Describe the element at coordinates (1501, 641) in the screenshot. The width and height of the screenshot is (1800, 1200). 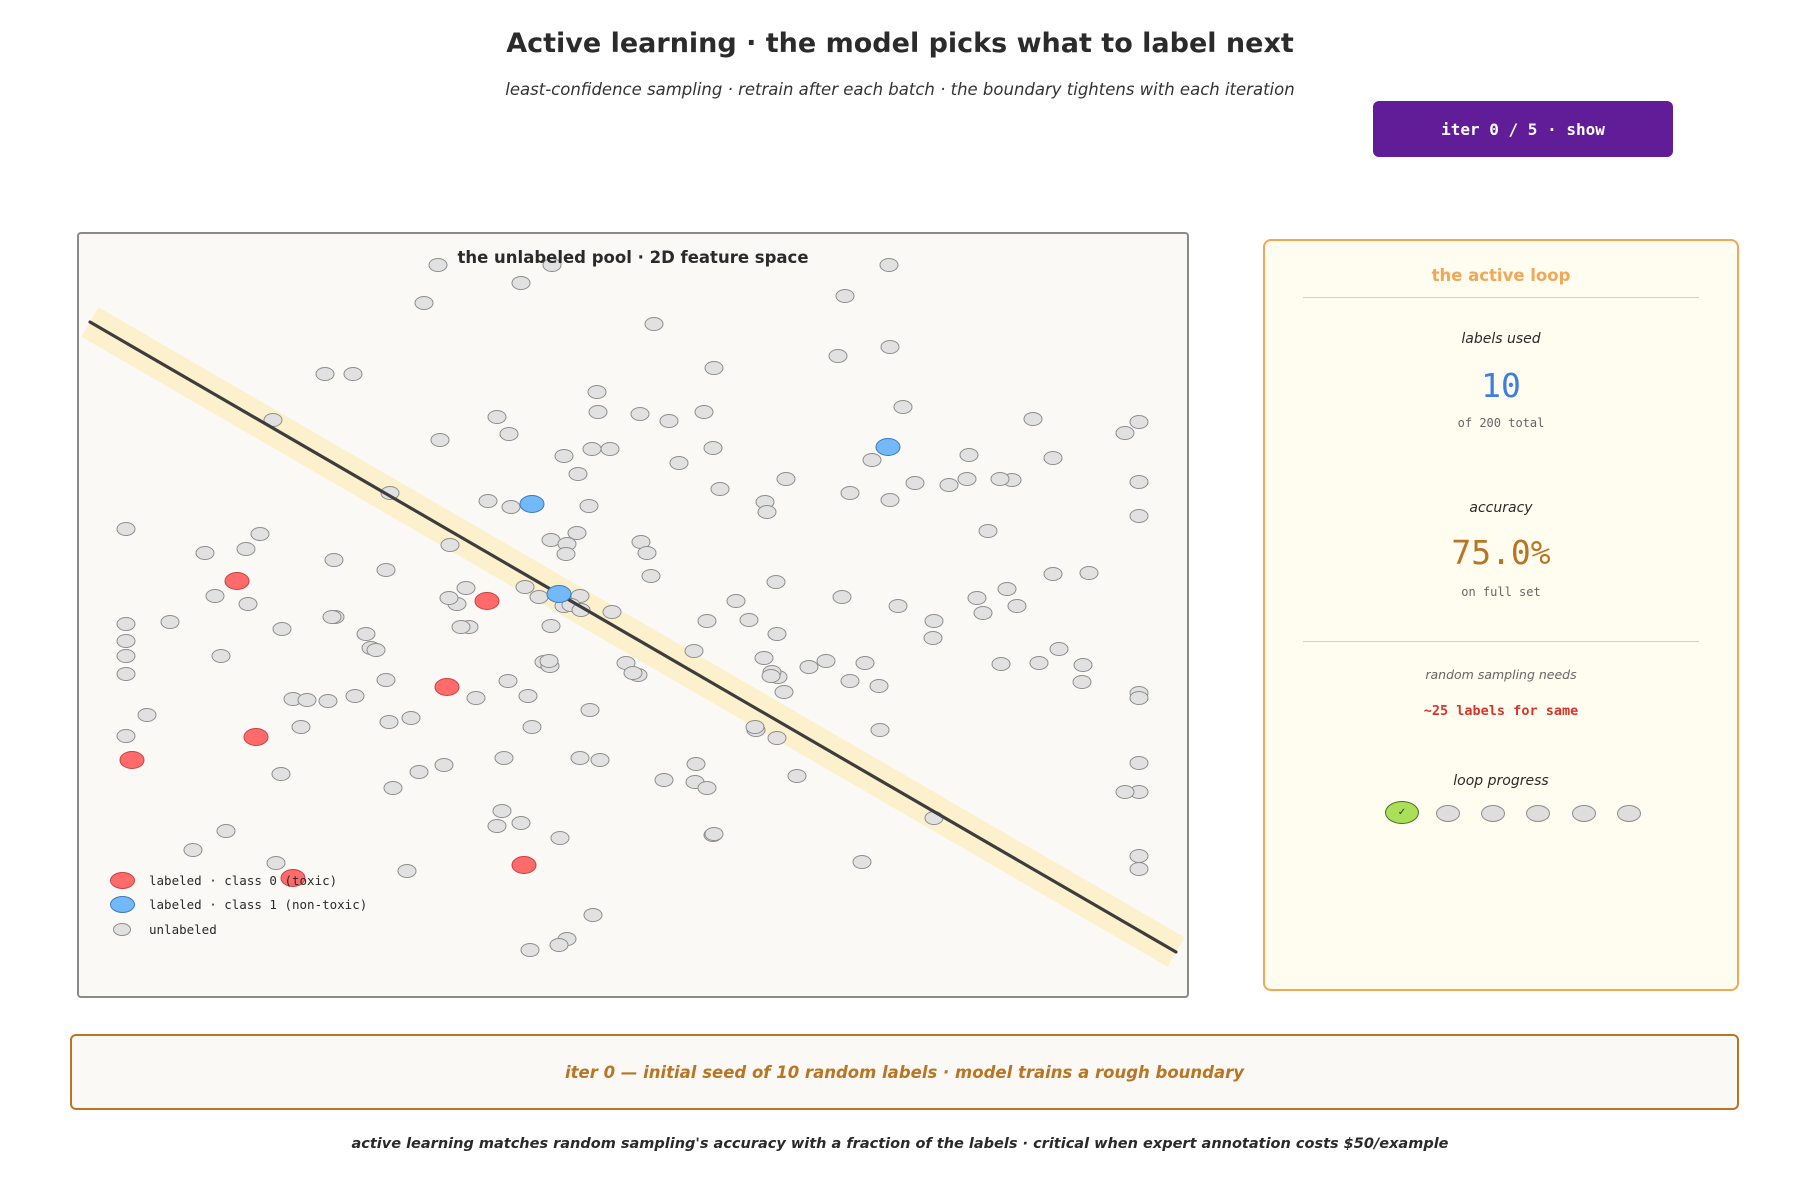
I see `side-divider-middle` at that location.